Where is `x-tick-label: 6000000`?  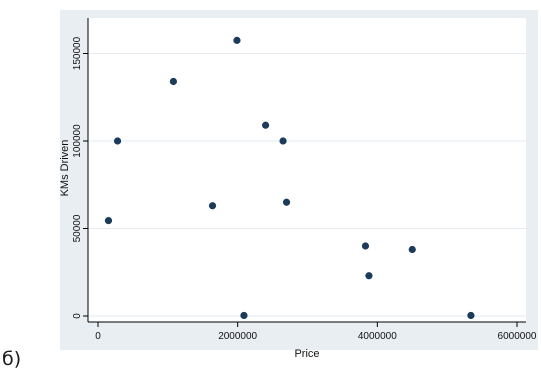
x-tick-label: 6000000 is located at coordinates (517, 336).